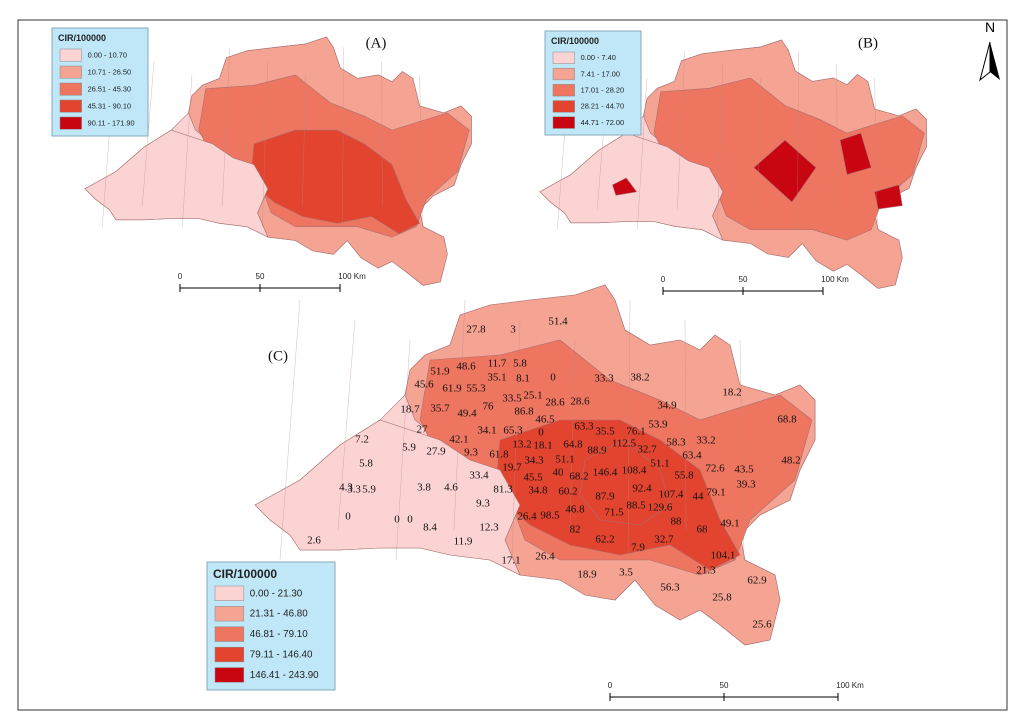  What do you see at coordinates (82, 38) in the screenshot?
I see `legend-title: CIR/100000` at bounding box center [82, 38].